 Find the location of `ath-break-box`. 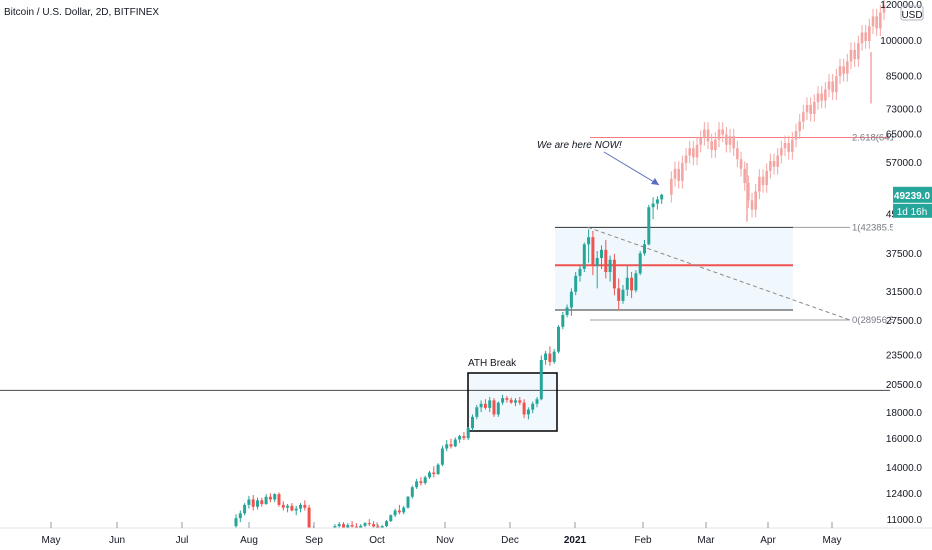

ath-break-box is located at coordinates (512, 402).